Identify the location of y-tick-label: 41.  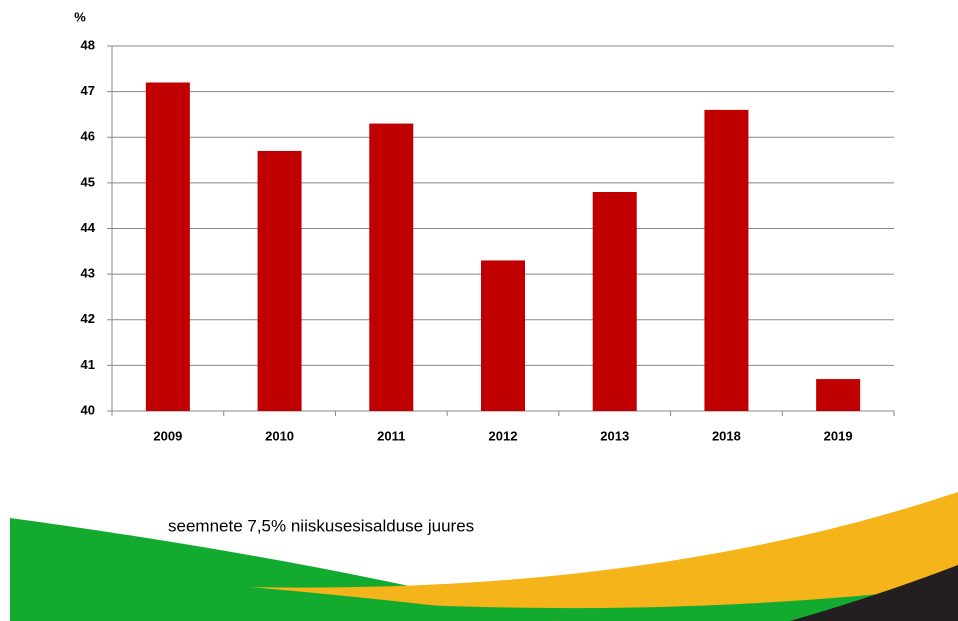
(88, 364).